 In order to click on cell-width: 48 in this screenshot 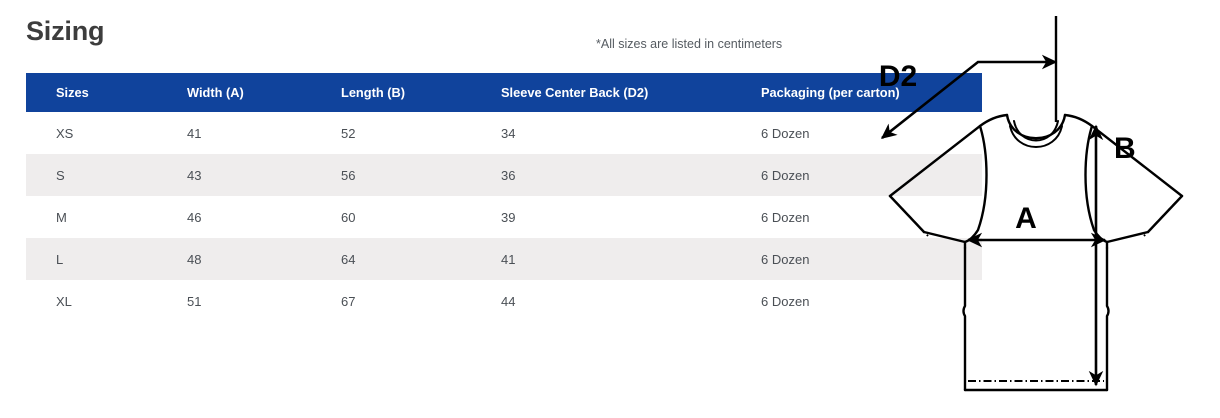, I will do `click(194, 259)`.